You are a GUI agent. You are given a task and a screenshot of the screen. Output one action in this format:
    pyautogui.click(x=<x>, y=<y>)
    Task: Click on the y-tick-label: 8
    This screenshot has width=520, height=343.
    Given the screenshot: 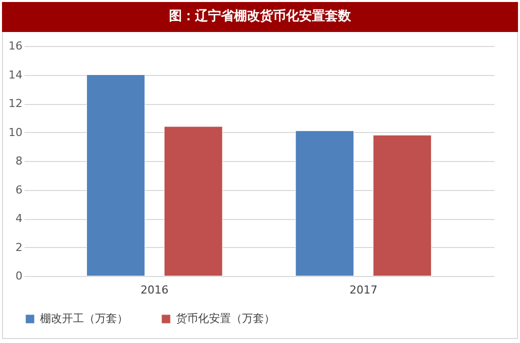 What is the action you would take?
    pyautogui.click(x=19, y=161)
    